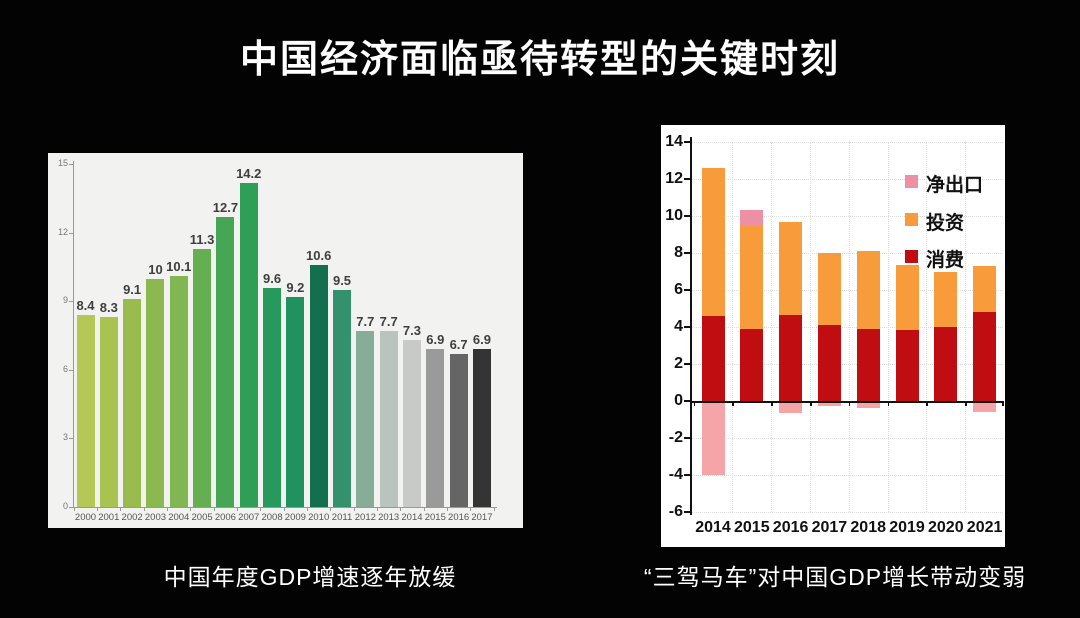 The height and width of the screenshot is (618, 1080). Describe the element at coordinates (435, 428) in the screenshot. I see `gdp-bar-2015` at that location.